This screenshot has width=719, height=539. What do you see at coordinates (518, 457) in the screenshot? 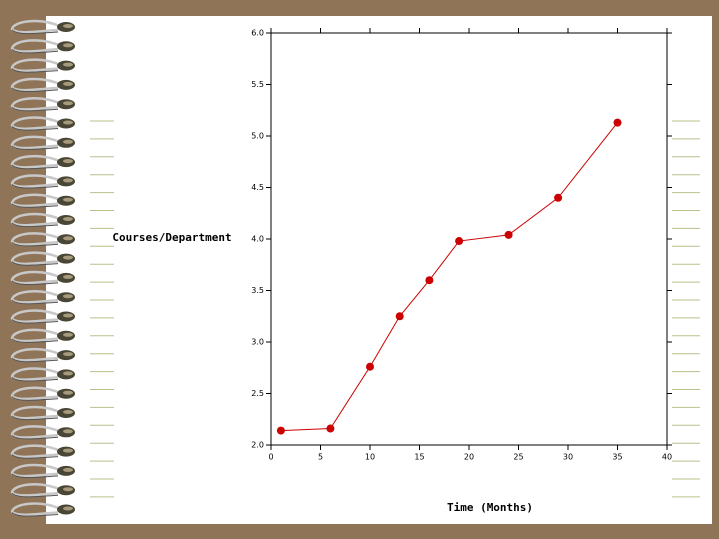
I see `x-tick-label: 25` at bounding box center [518, 457].